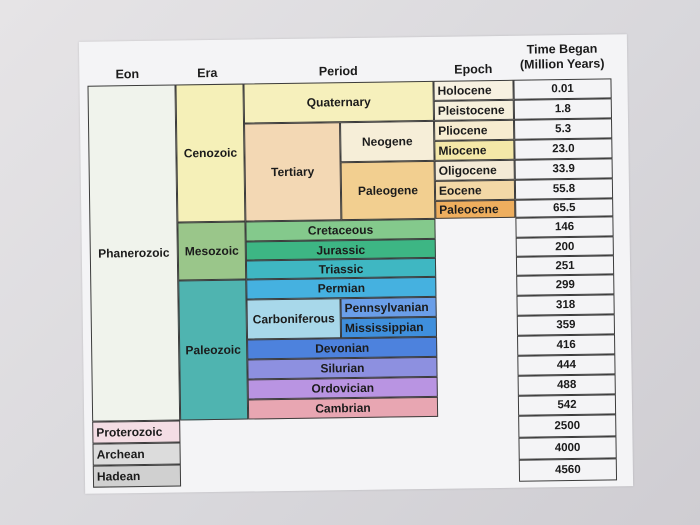 The width and height of the screenshot is (700, 525). I want to click on period-quaternary: Quaternary, so click(339, 102).